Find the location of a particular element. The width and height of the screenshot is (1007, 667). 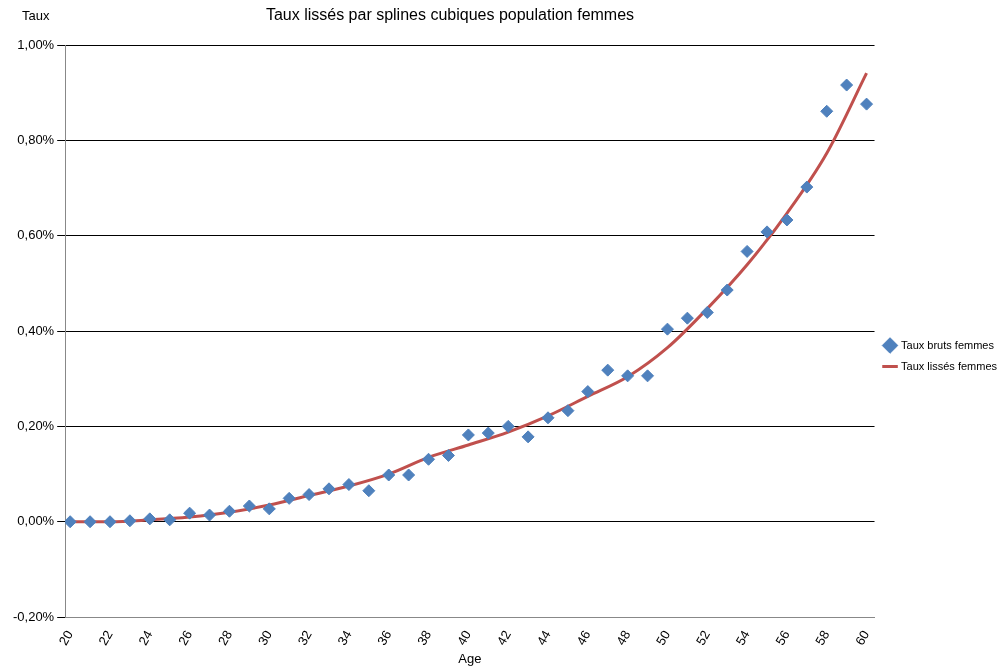

x-axis-title: Age is located at coordinates (470, 658).